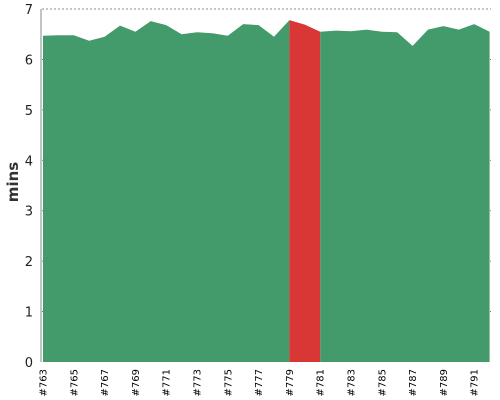 Image resolution: width=500 pixels, height=400 pixels. I want to click on area-segment-highlight, so click(305, 191).